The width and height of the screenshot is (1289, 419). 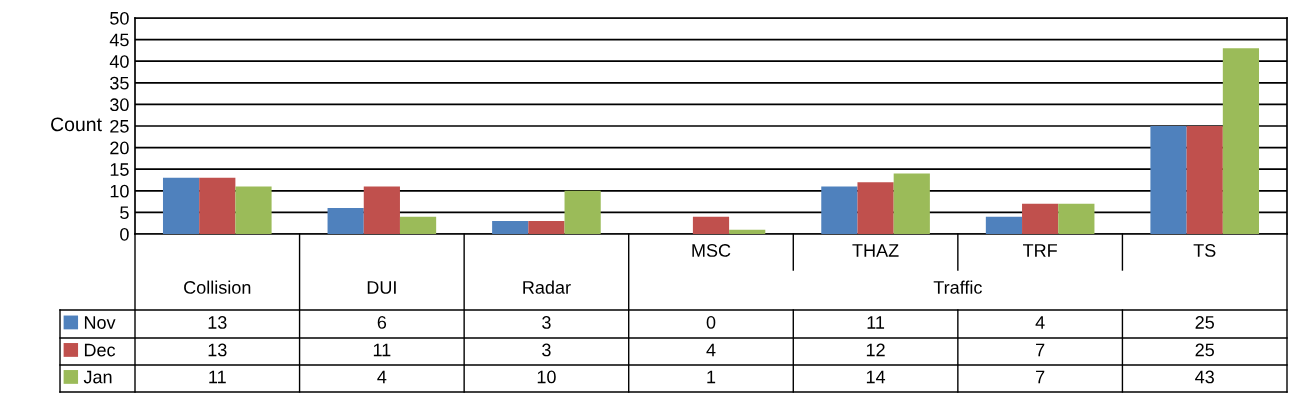 I want to click on y-tick-label: 40, so click(x=119, y=61).